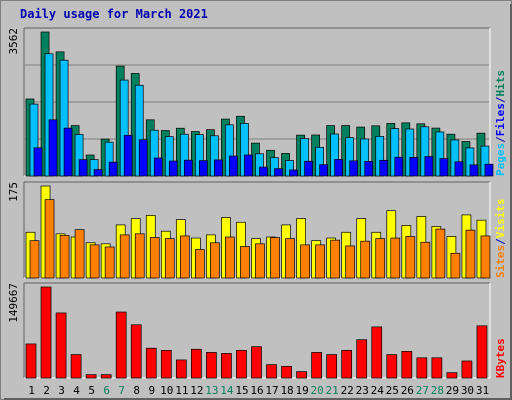 This screenshot has width=512, height=400. Describe the element at coordinates (500, 159) in the screenshot. I see `legend-entry: Pages` at that location.